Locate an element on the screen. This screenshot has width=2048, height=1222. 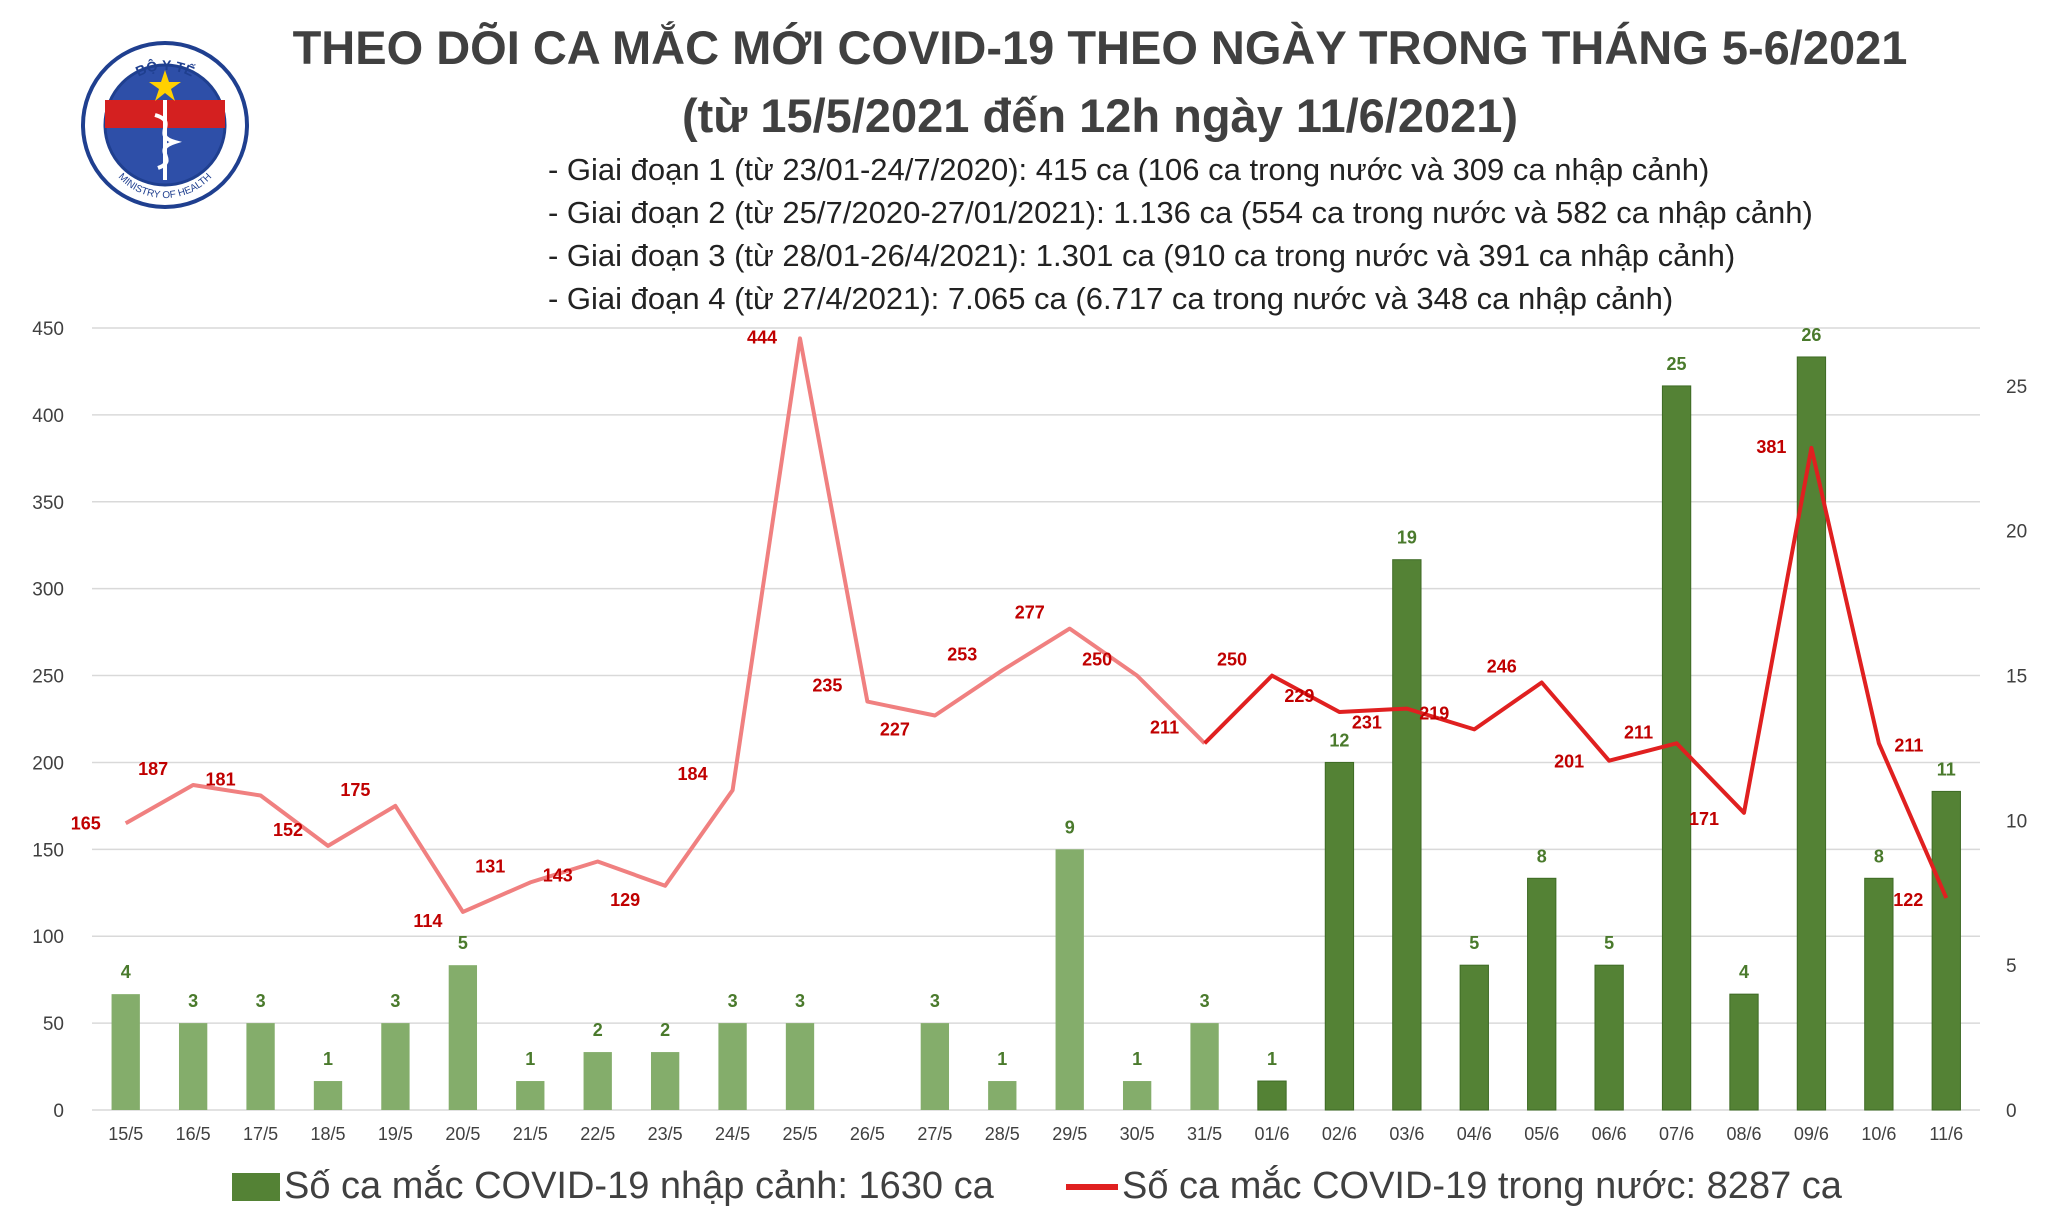
line-data-label: 246 is located at coordinates (1502, 667).